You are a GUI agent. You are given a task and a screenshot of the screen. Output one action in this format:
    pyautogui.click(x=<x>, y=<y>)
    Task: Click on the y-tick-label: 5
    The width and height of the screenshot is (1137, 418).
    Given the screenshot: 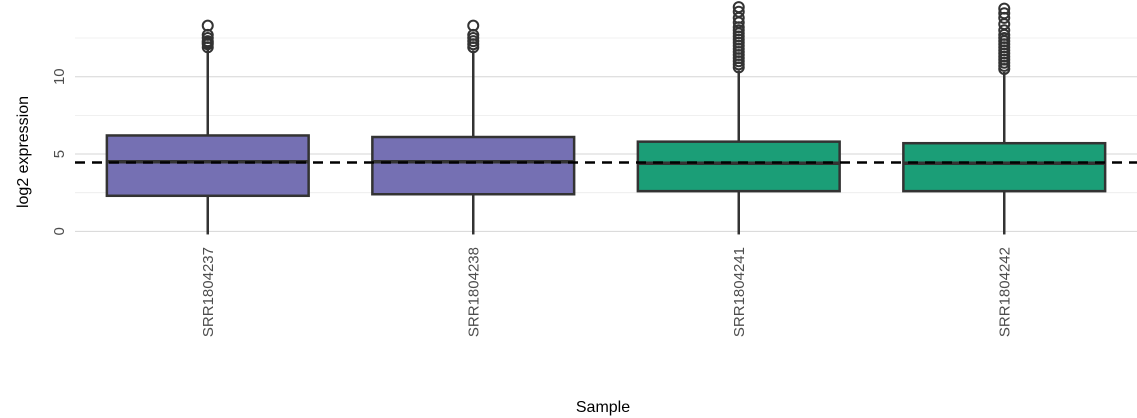 What is the action you would take?
    pyautogui.click(x=59, y=154)
    